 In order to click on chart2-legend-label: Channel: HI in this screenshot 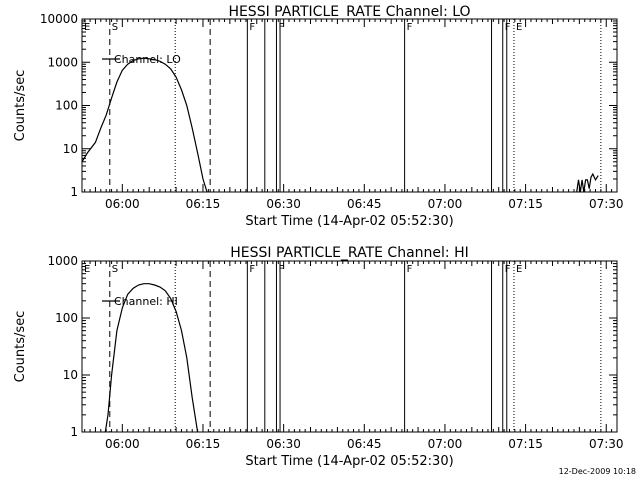, I will do `click(146, 301)`.